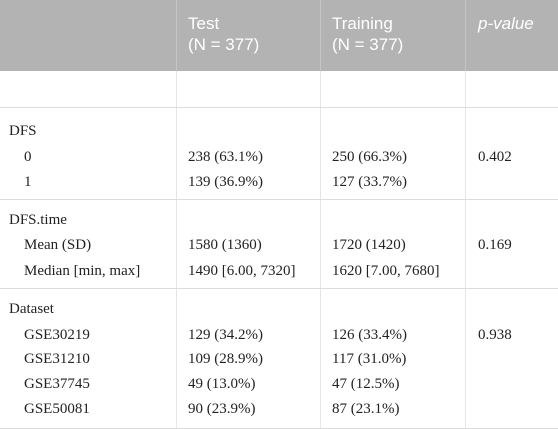 The width and height of the screenshot is (558, 429). I want to click on header-pvalue-label: p-value, so click(506, 23).